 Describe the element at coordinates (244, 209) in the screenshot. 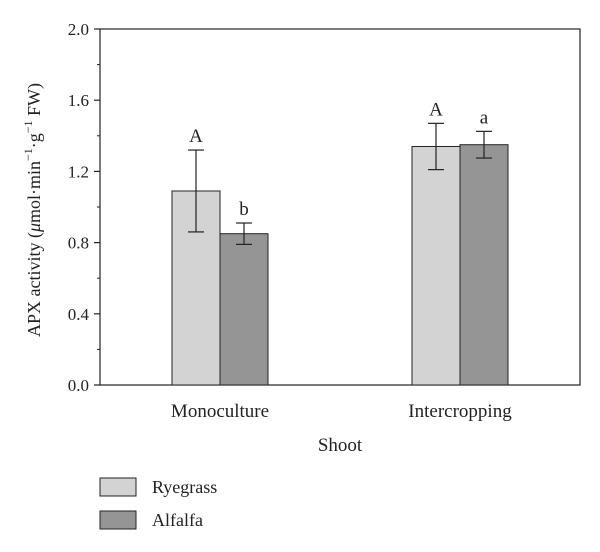

I see `significance-letter: b` at that location.